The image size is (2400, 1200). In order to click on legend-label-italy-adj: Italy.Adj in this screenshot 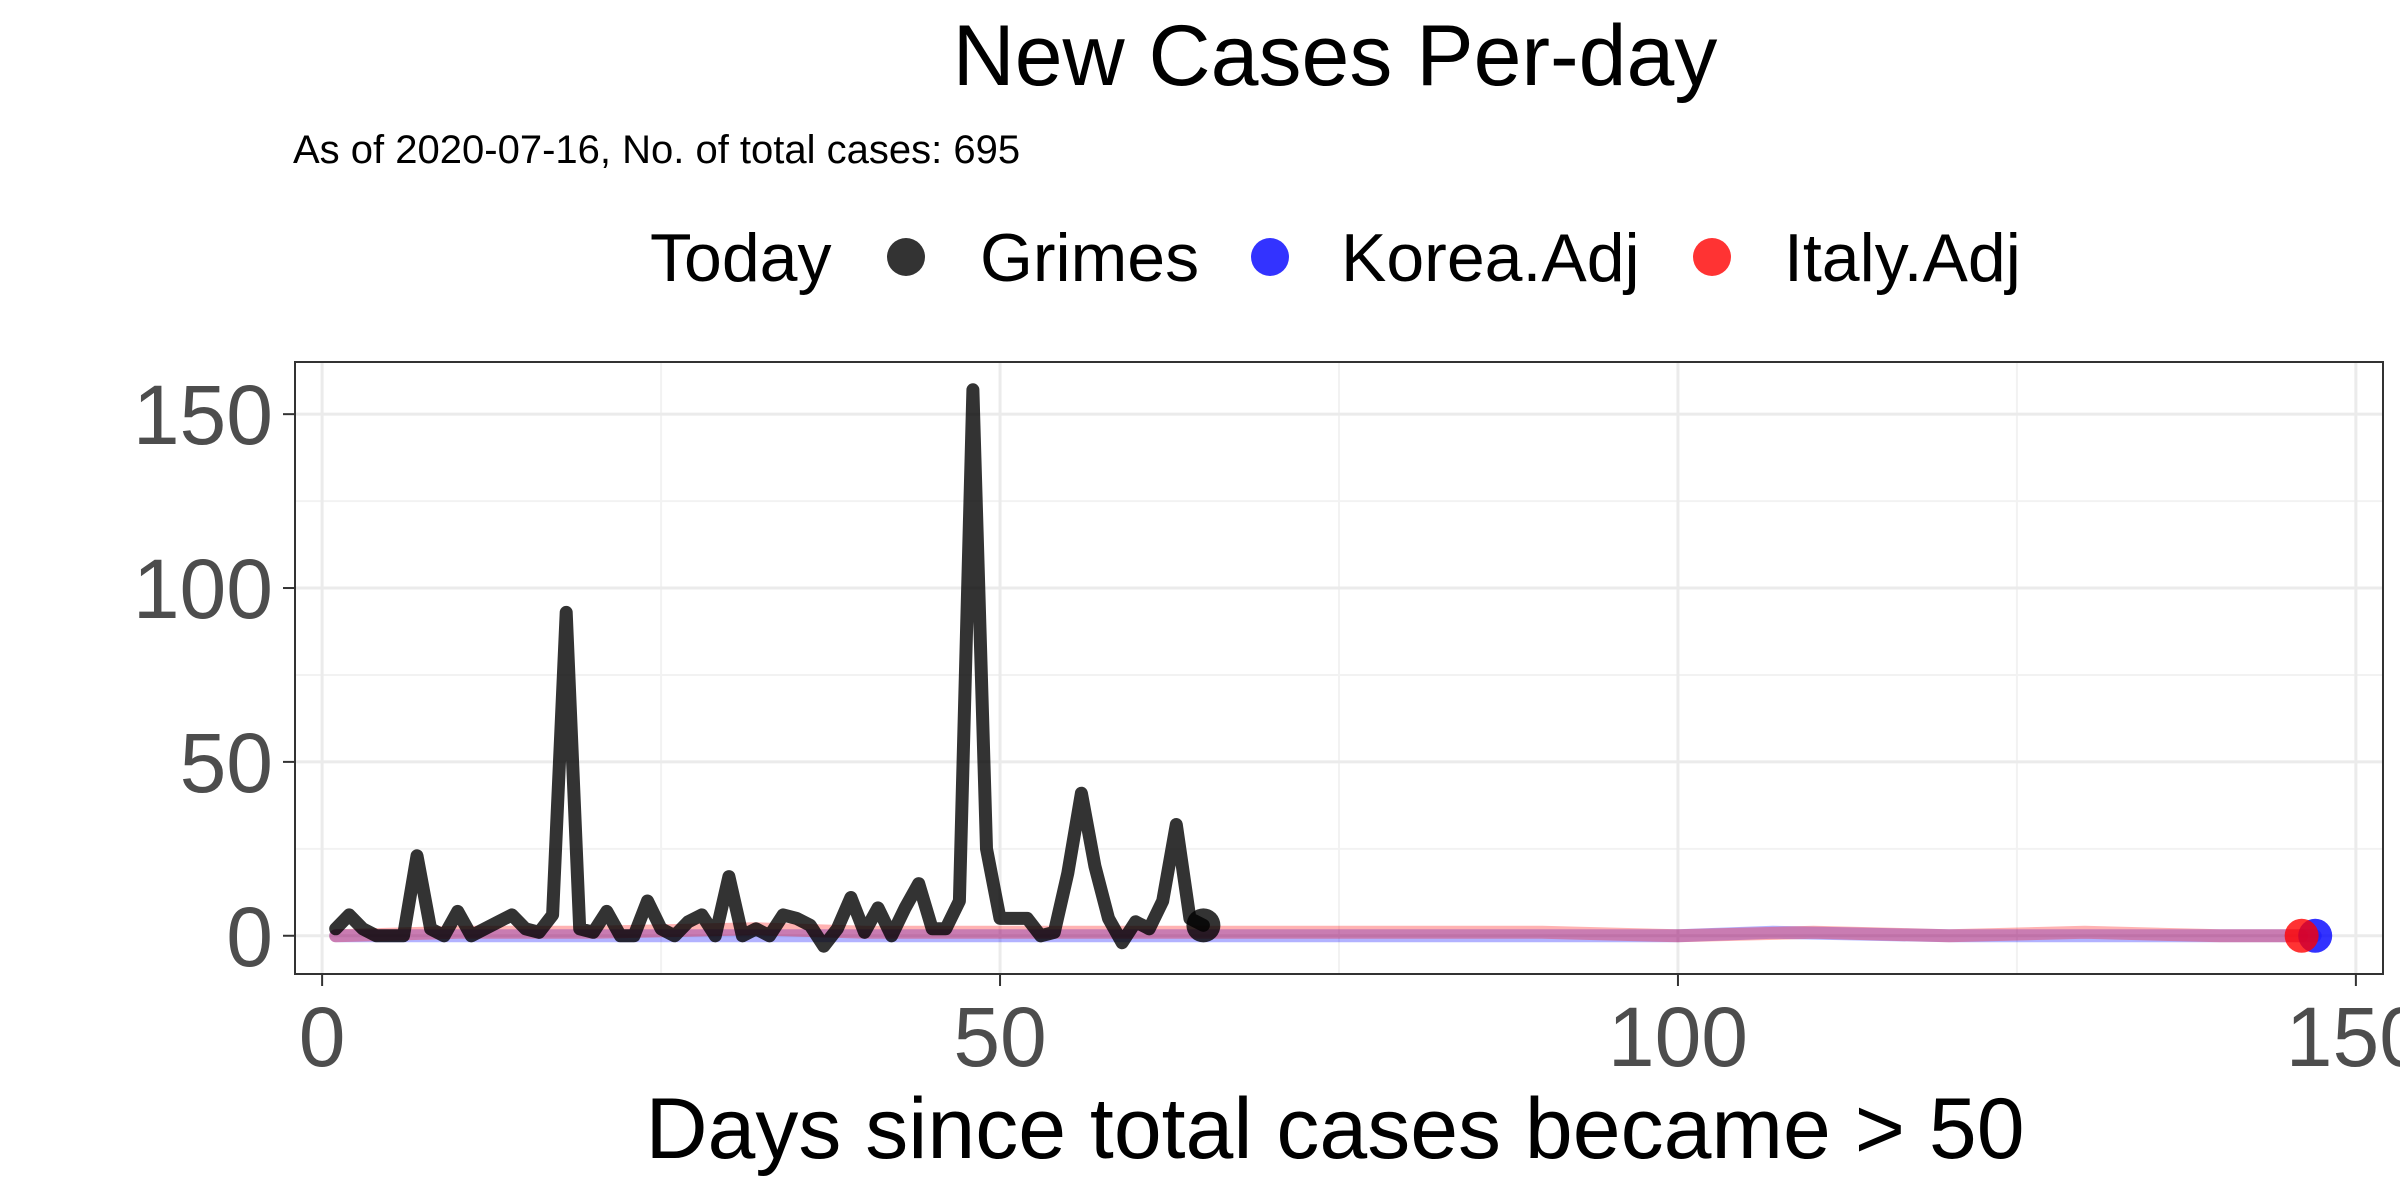, I will do `click(1902, 258)`.